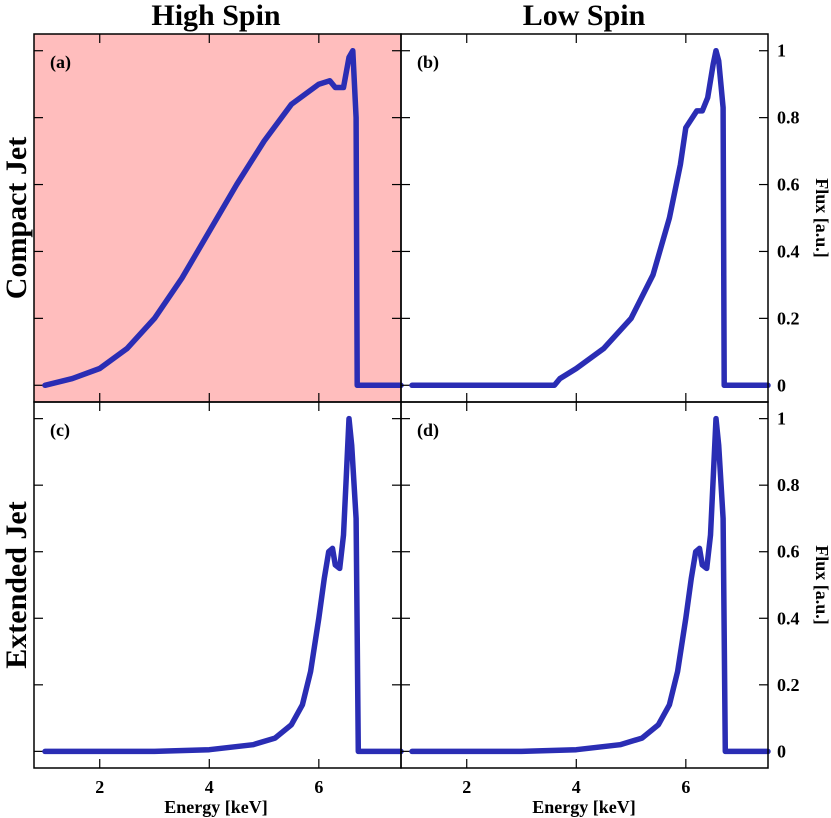 The width and height of the screenshot is (831, 818). I want to click on row-title-extended-jet: Extended Jet, so click(16, 585).